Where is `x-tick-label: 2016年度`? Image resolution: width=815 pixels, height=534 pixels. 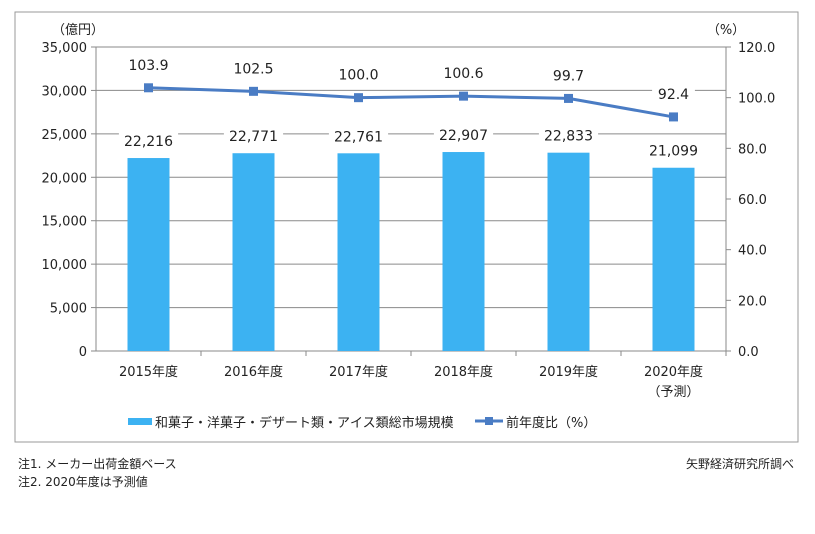 x-tick-label: 2016年度 is located at coordinates (253, 372).